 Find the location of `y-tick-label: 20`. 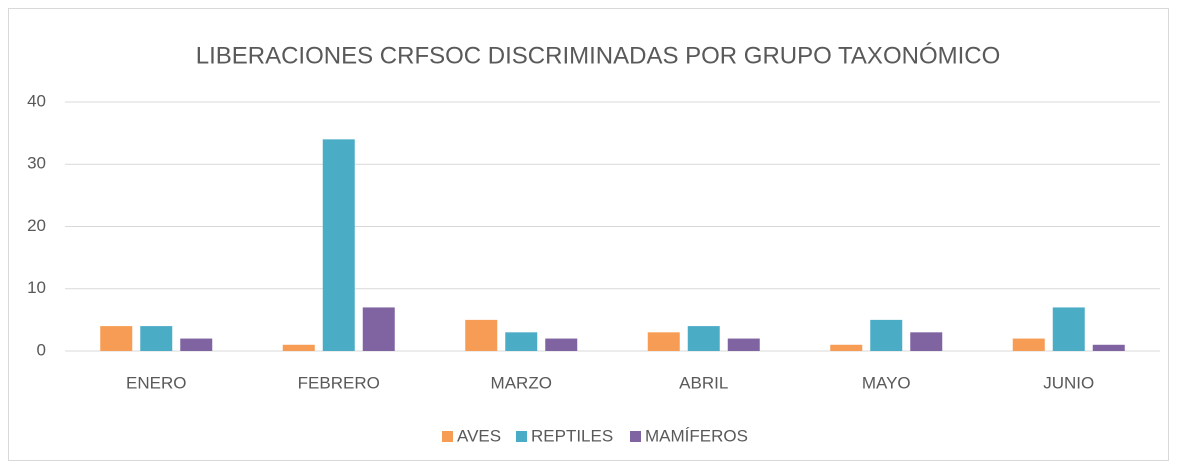

y-tick-label: 20 is located at coordinates (36, 225).